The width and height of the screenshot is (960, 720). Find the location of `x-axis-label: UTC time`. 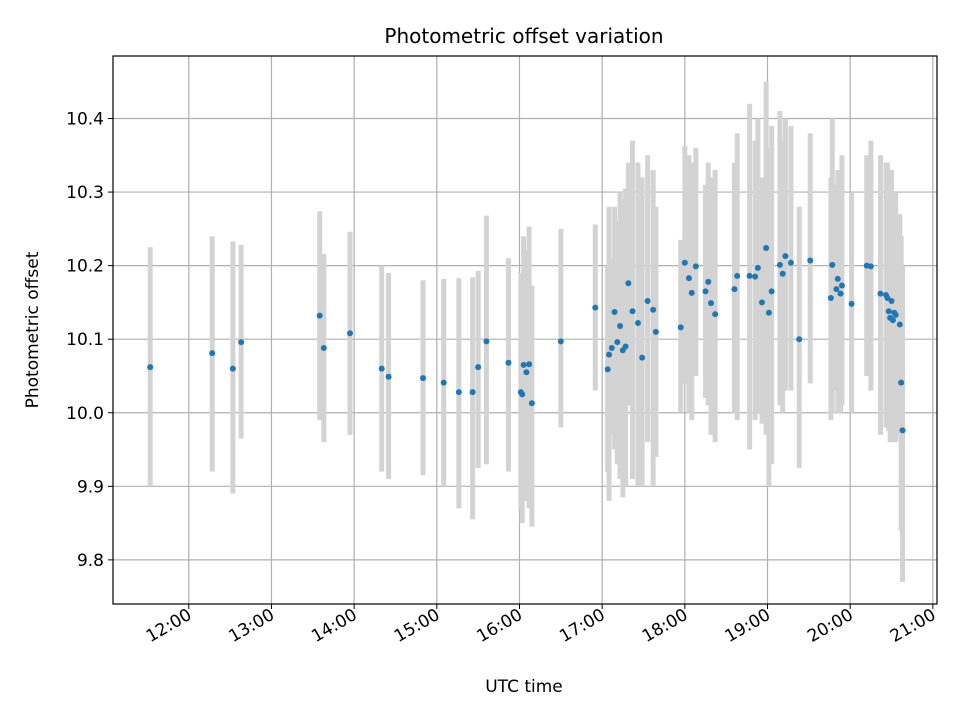

x-axis-label: UTC time is located at coordinates (524, 687).